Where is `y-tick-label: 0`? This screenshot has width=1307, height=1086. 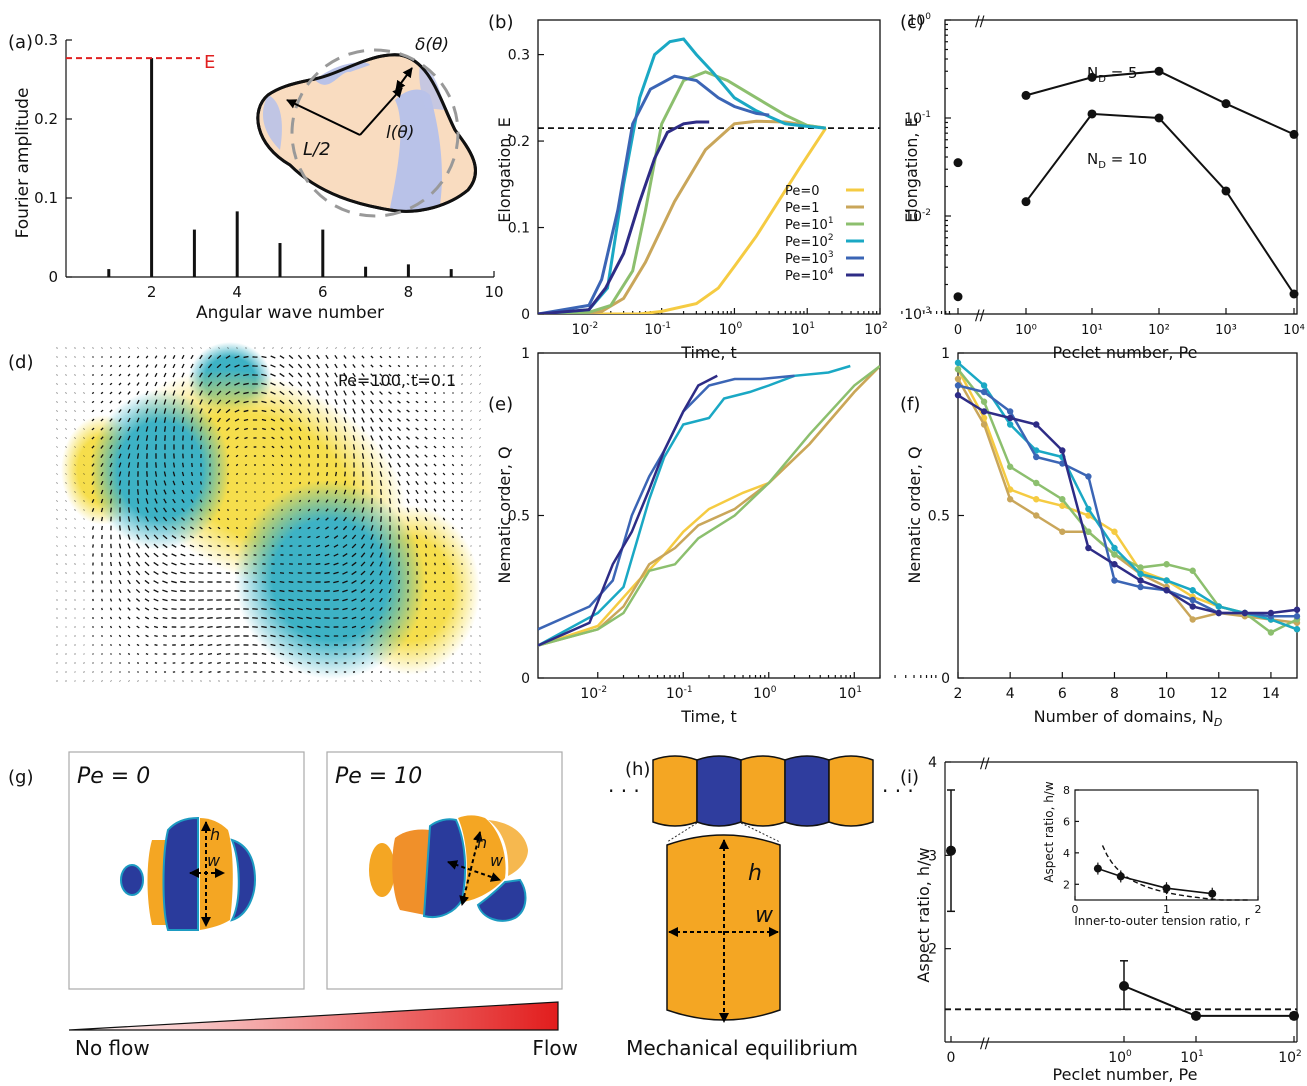 y-tick-label: 0 is located at coordinates (945, 679).